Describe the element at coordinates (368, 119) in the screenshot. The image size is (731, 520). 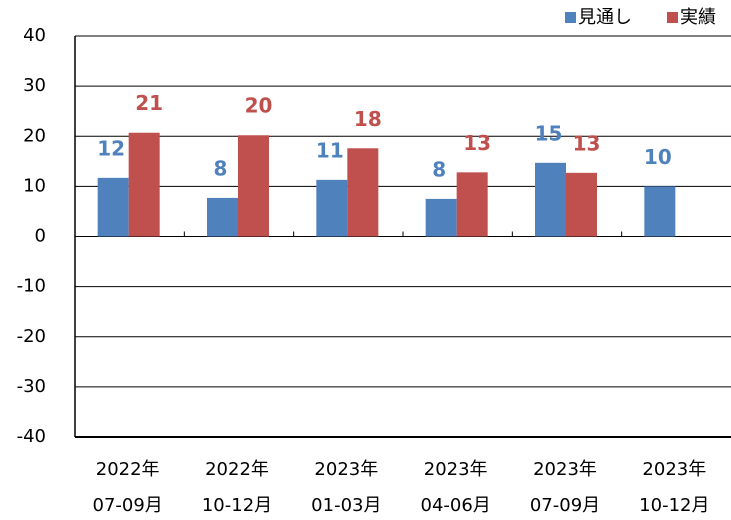
I see `value-label: 18` at that location.